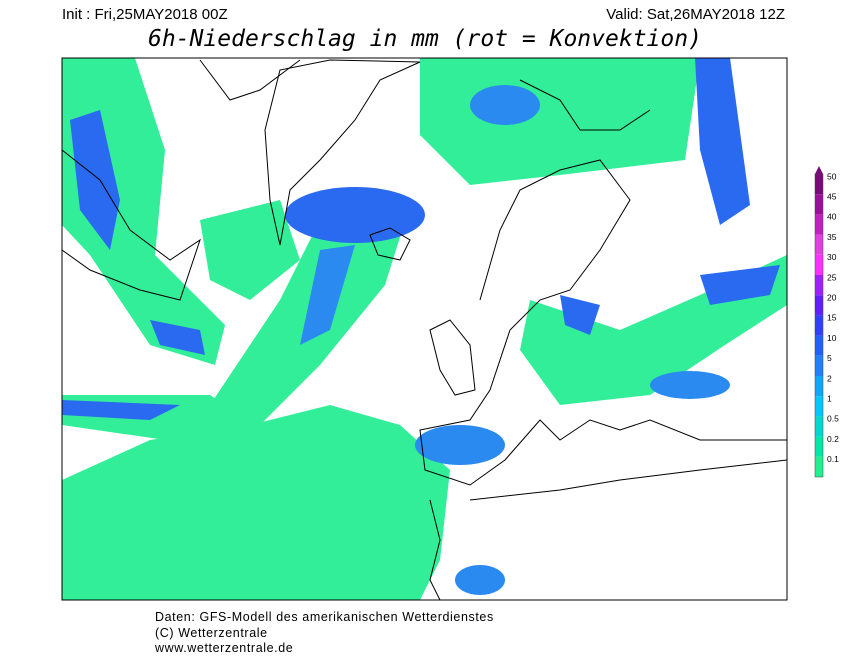 This screenshot has width=850, height=657. Describe the element at coordinates (829, 398) in the screenshot. I see `legend-label: 1` at that location.